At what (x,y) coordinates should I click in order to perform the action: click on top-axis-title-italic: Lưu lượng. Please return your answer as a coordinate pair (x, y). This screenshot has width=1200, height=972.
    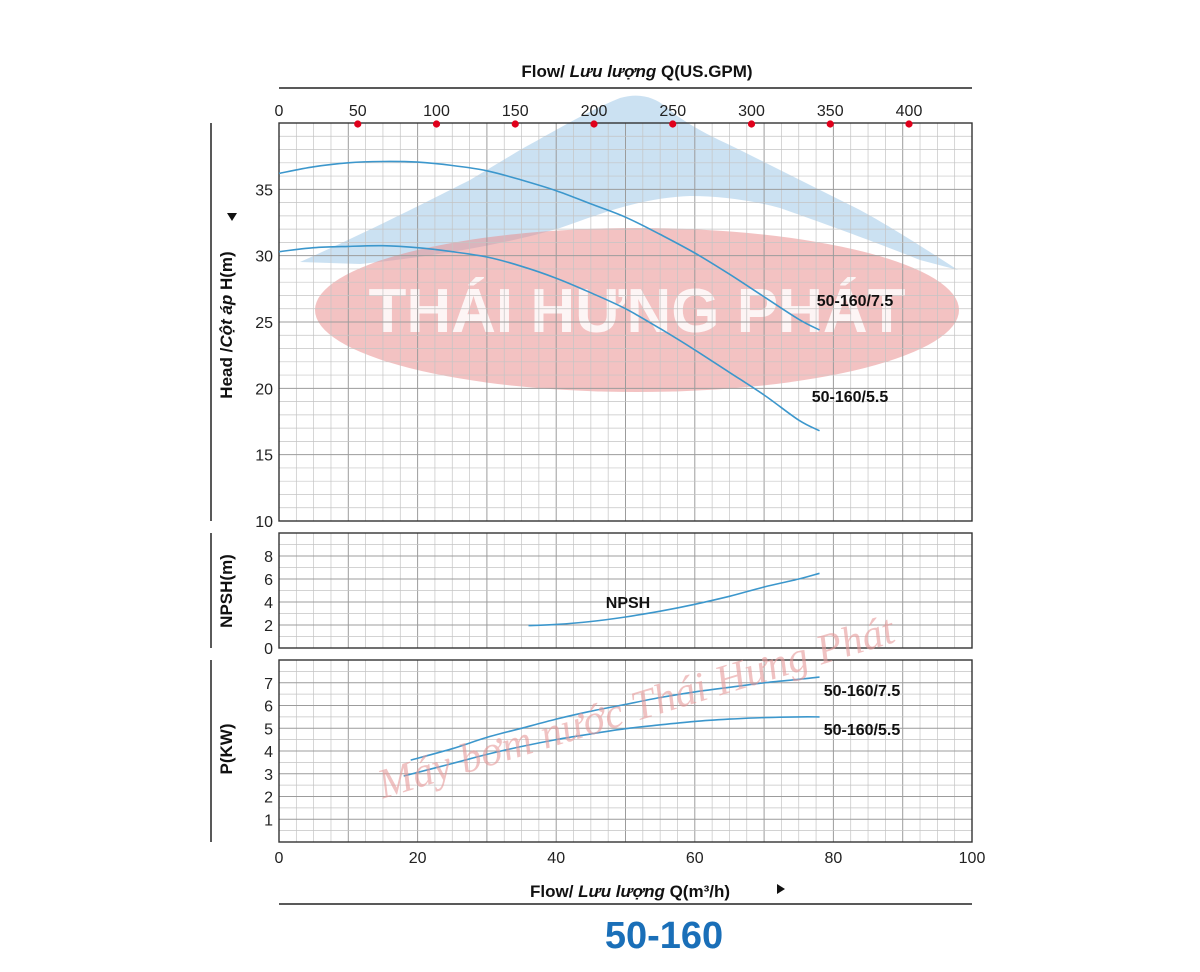
    Looking at the image, I should click on (613, 71).